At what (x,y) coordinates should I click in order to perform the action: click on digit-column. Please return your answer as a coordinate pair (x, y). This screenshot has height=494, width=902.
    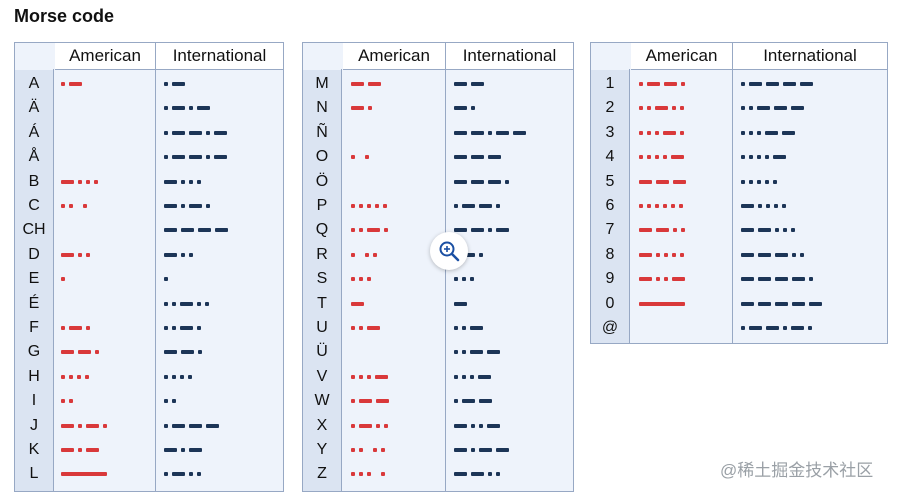
    Looking at the image, I should click on (610, 206).